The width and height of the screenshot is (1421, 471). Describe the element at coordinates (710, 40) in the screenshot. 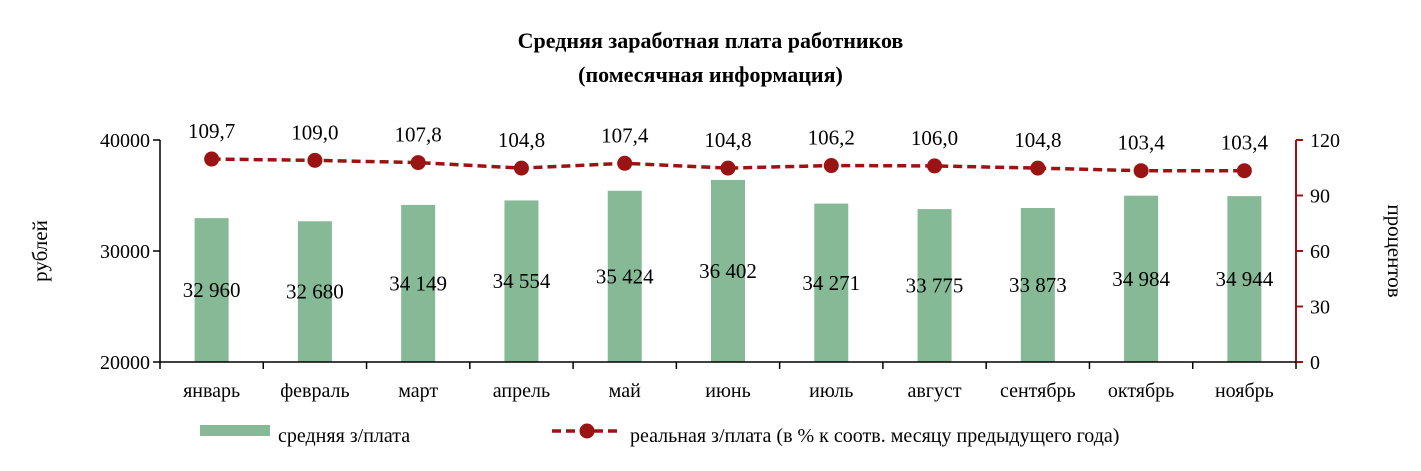

I see `chart-title: Средняя заработная плата работников` at that location.